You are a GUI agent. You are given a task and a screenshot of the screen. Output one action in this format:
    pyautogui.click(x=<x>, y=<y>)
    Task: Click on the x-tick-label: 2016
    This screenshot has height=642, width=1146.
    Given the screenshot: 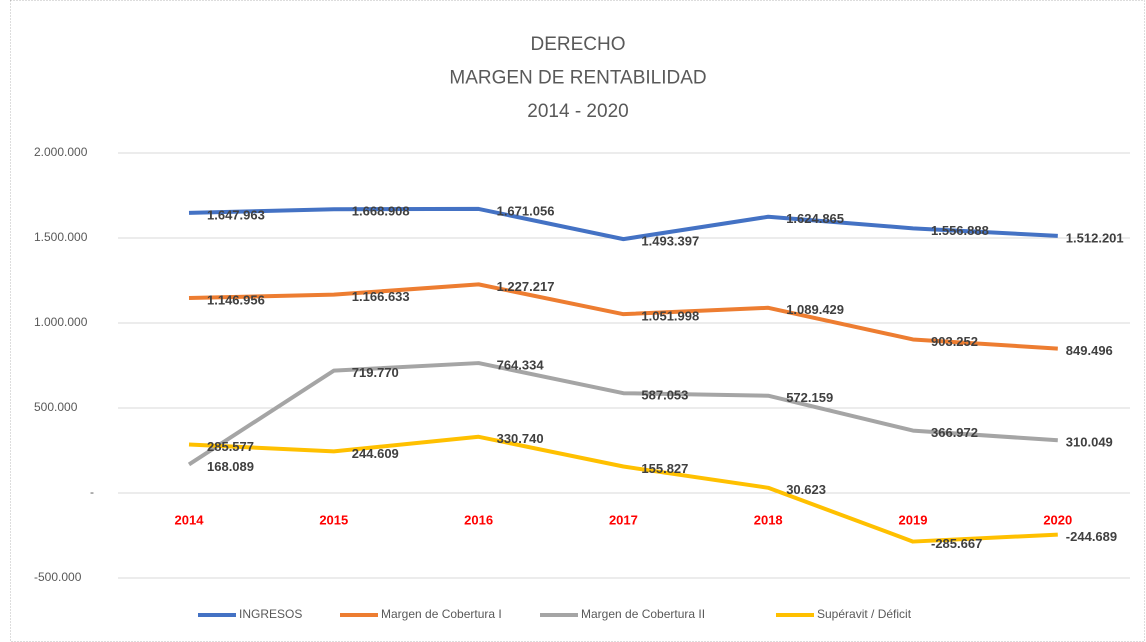 What is the action you would take?
    pyautogui.click(x=478, y=519)
    